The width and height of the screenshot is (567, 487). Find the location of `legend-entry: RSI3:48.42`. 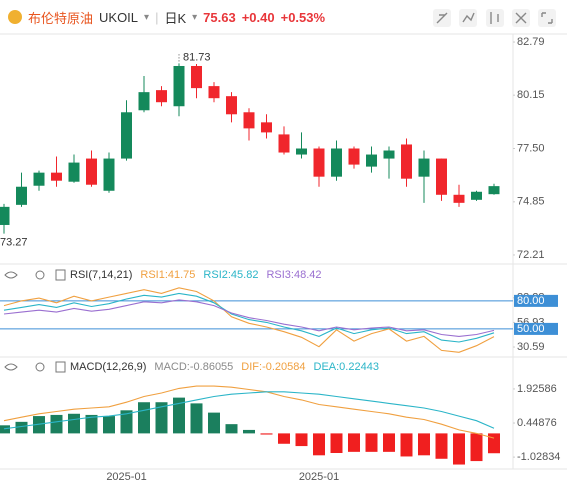

legend-entry: RSI3:48.42 is located at coordinates (293, 275).